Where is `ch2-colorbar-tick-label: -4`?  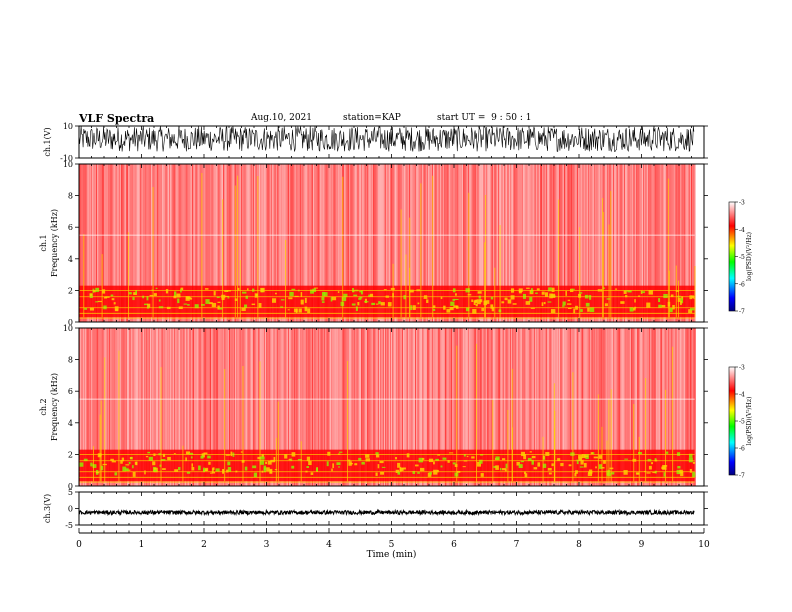
ch2-colorbar-tick-label: -4 is located at coordinates (742, 395).